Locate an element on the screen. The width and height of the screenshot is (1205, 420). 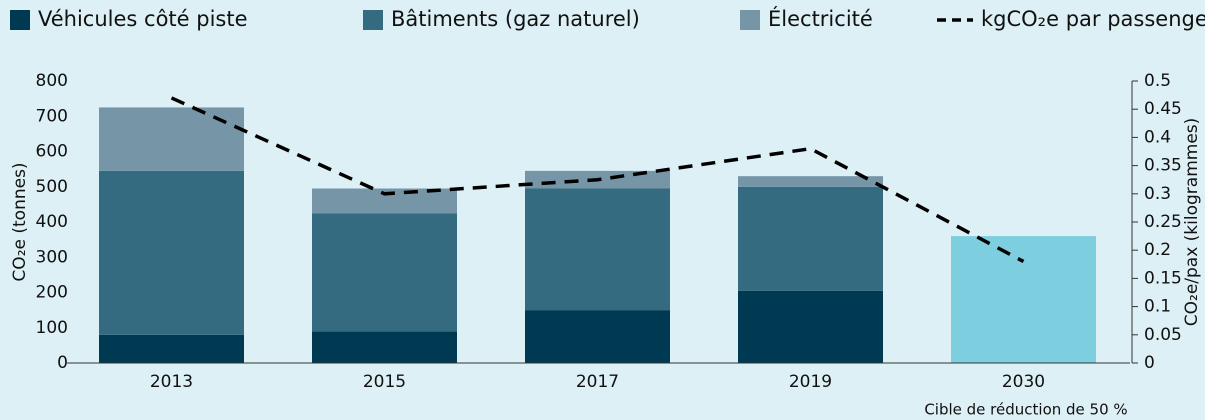
y-tick-label: 400 is located at coordinates (52, 222).